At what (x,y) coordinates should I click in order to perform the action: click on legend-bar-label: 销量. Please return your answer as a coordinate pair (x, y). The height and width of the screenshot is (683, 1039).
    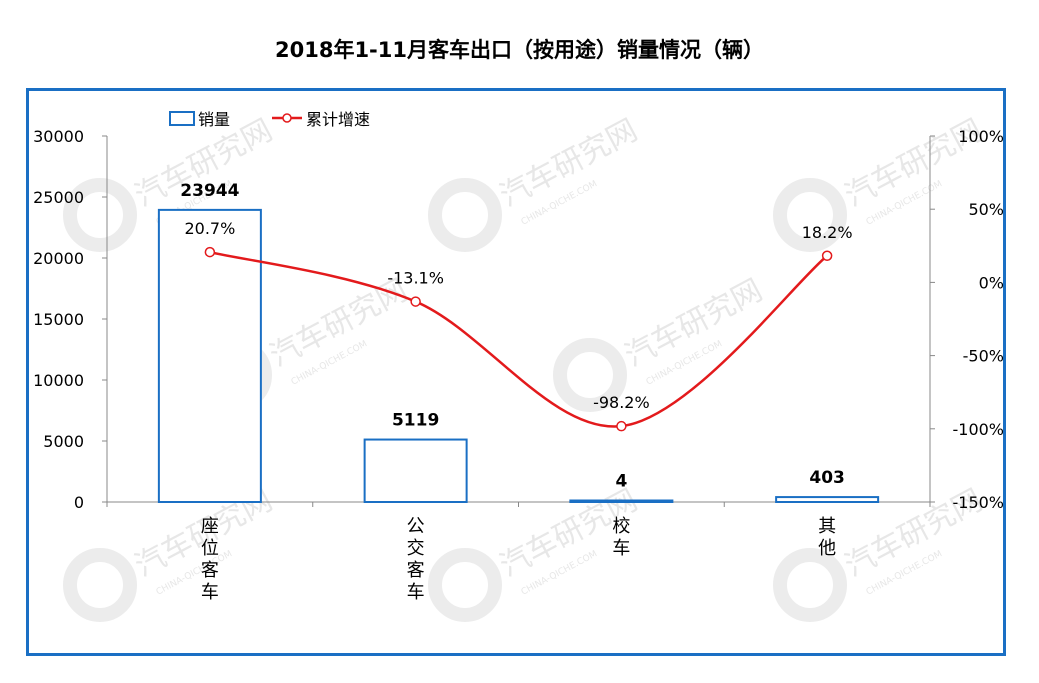
    Looking at the image, I should click on (214, 119).